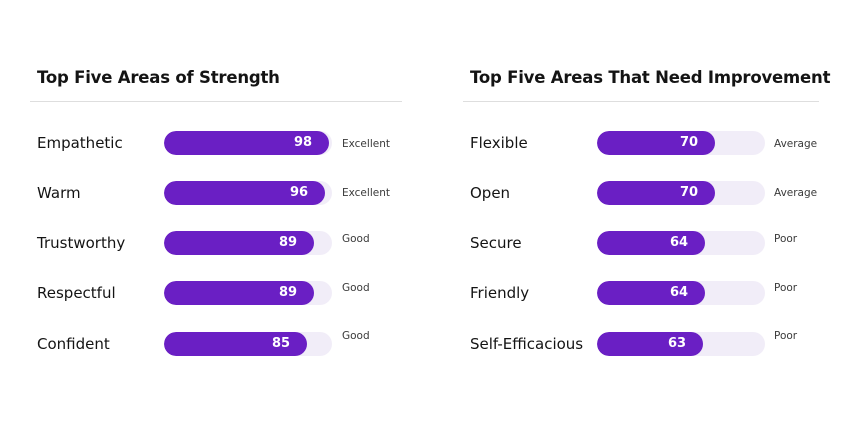  What do you see at coordinates (650, 77) in the screenshot?
I see `improvement-title: Top Five Areas That Need Improvement` at bounding box center [650, 77].